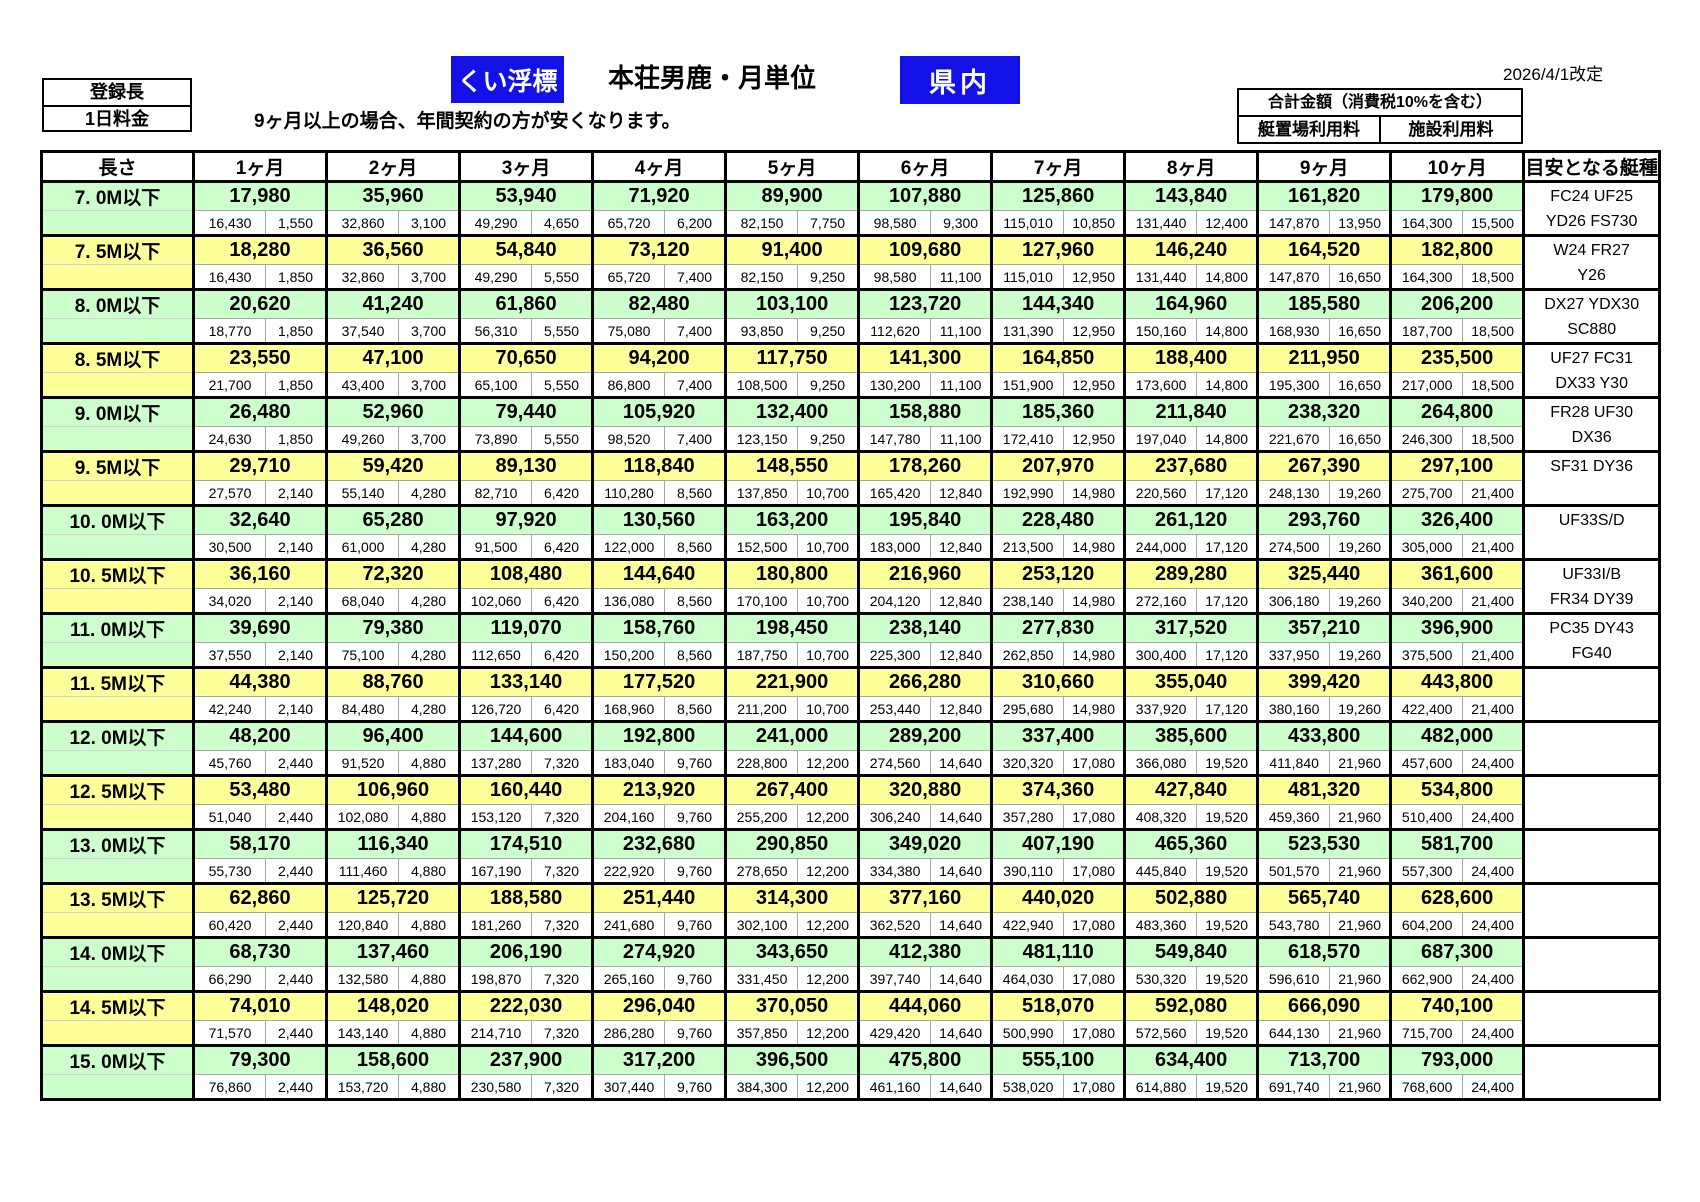  What do you see at coordinates (392, 1005) in the screenshot?
I see `total-fee-cell: 148,020` at bounding box center [392, 1005].